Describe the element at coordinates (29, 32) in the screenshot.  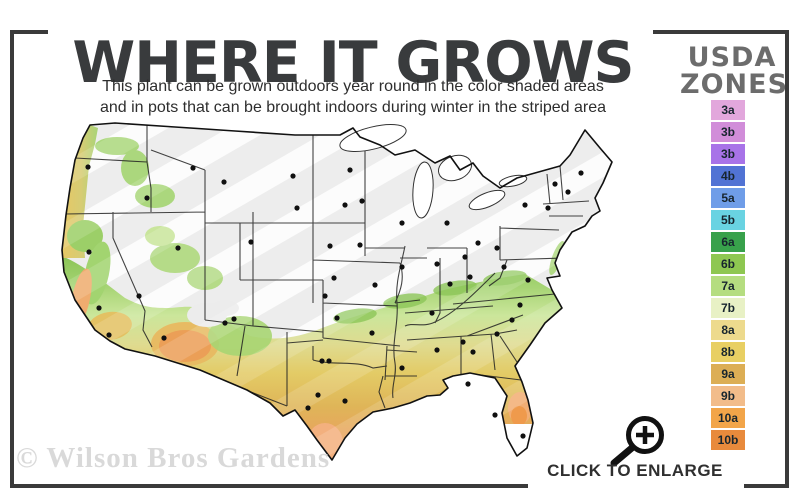
I see `frame-top-left-stub` at that location.